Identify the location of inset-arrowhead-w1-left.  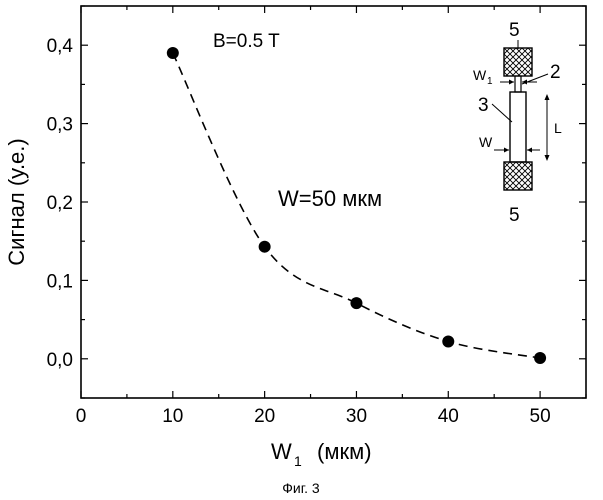
(511, 82).